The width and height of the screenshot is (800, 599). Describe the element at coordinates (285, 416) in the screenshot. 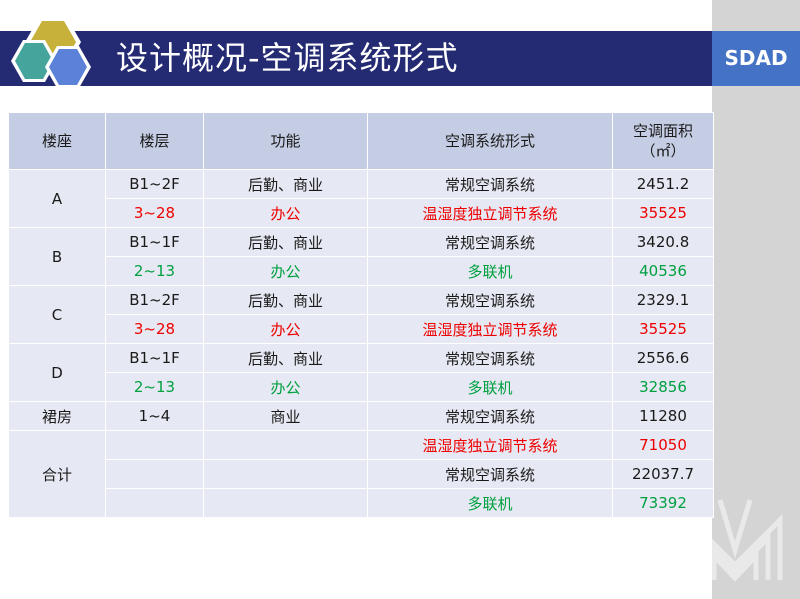

I see `function-cell: 商业` at that location.